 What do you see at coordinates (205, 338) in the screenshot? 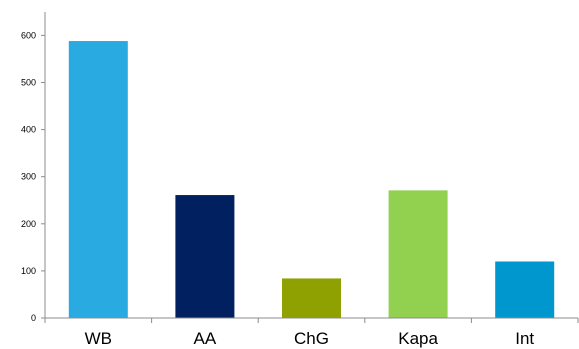
I see `x-tick-label-aa: AA` at bounding box center [205, 338].